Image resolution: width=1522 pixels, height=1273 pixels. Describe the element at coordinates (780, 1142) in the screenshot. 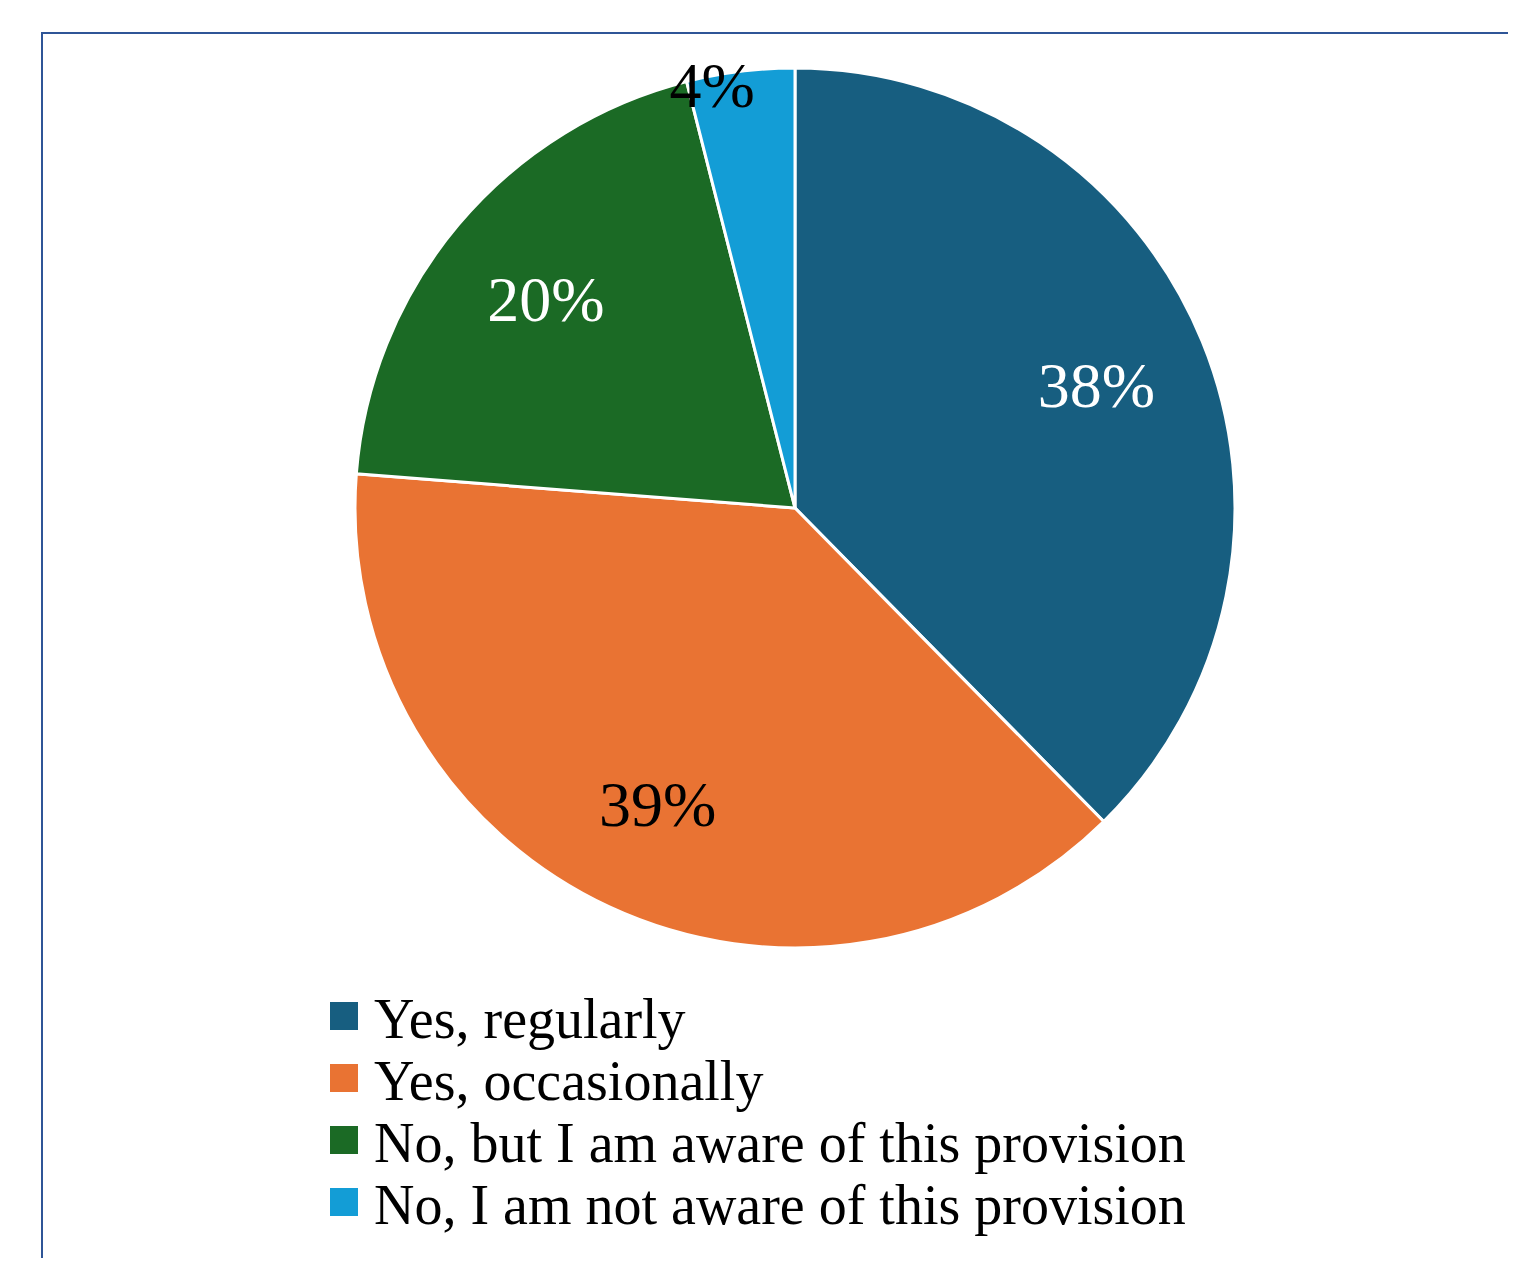

I see `legend-label: No, but I am aware of this provision` at that location.